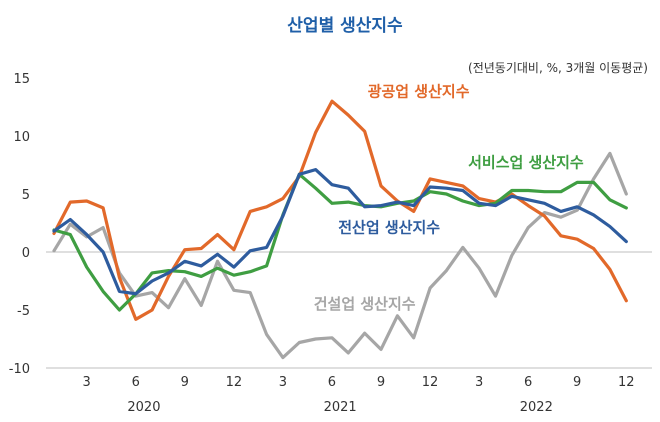 The width and height of the screenshot is (660, 422). I want to click on y-tick-label: -10, so click(19, 369).